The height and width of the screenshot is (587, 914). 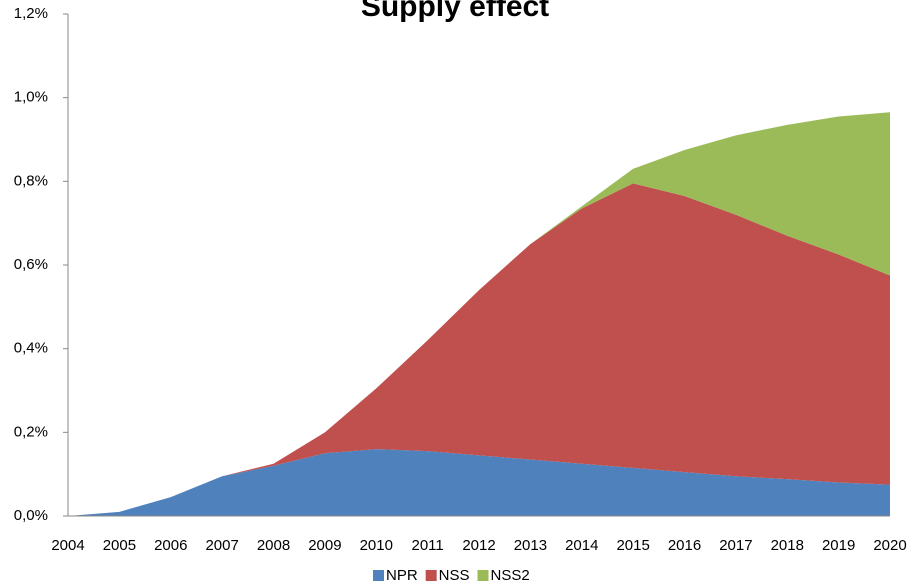 I want to click on x-tick-label: 2020, so click(x=889, y=545).